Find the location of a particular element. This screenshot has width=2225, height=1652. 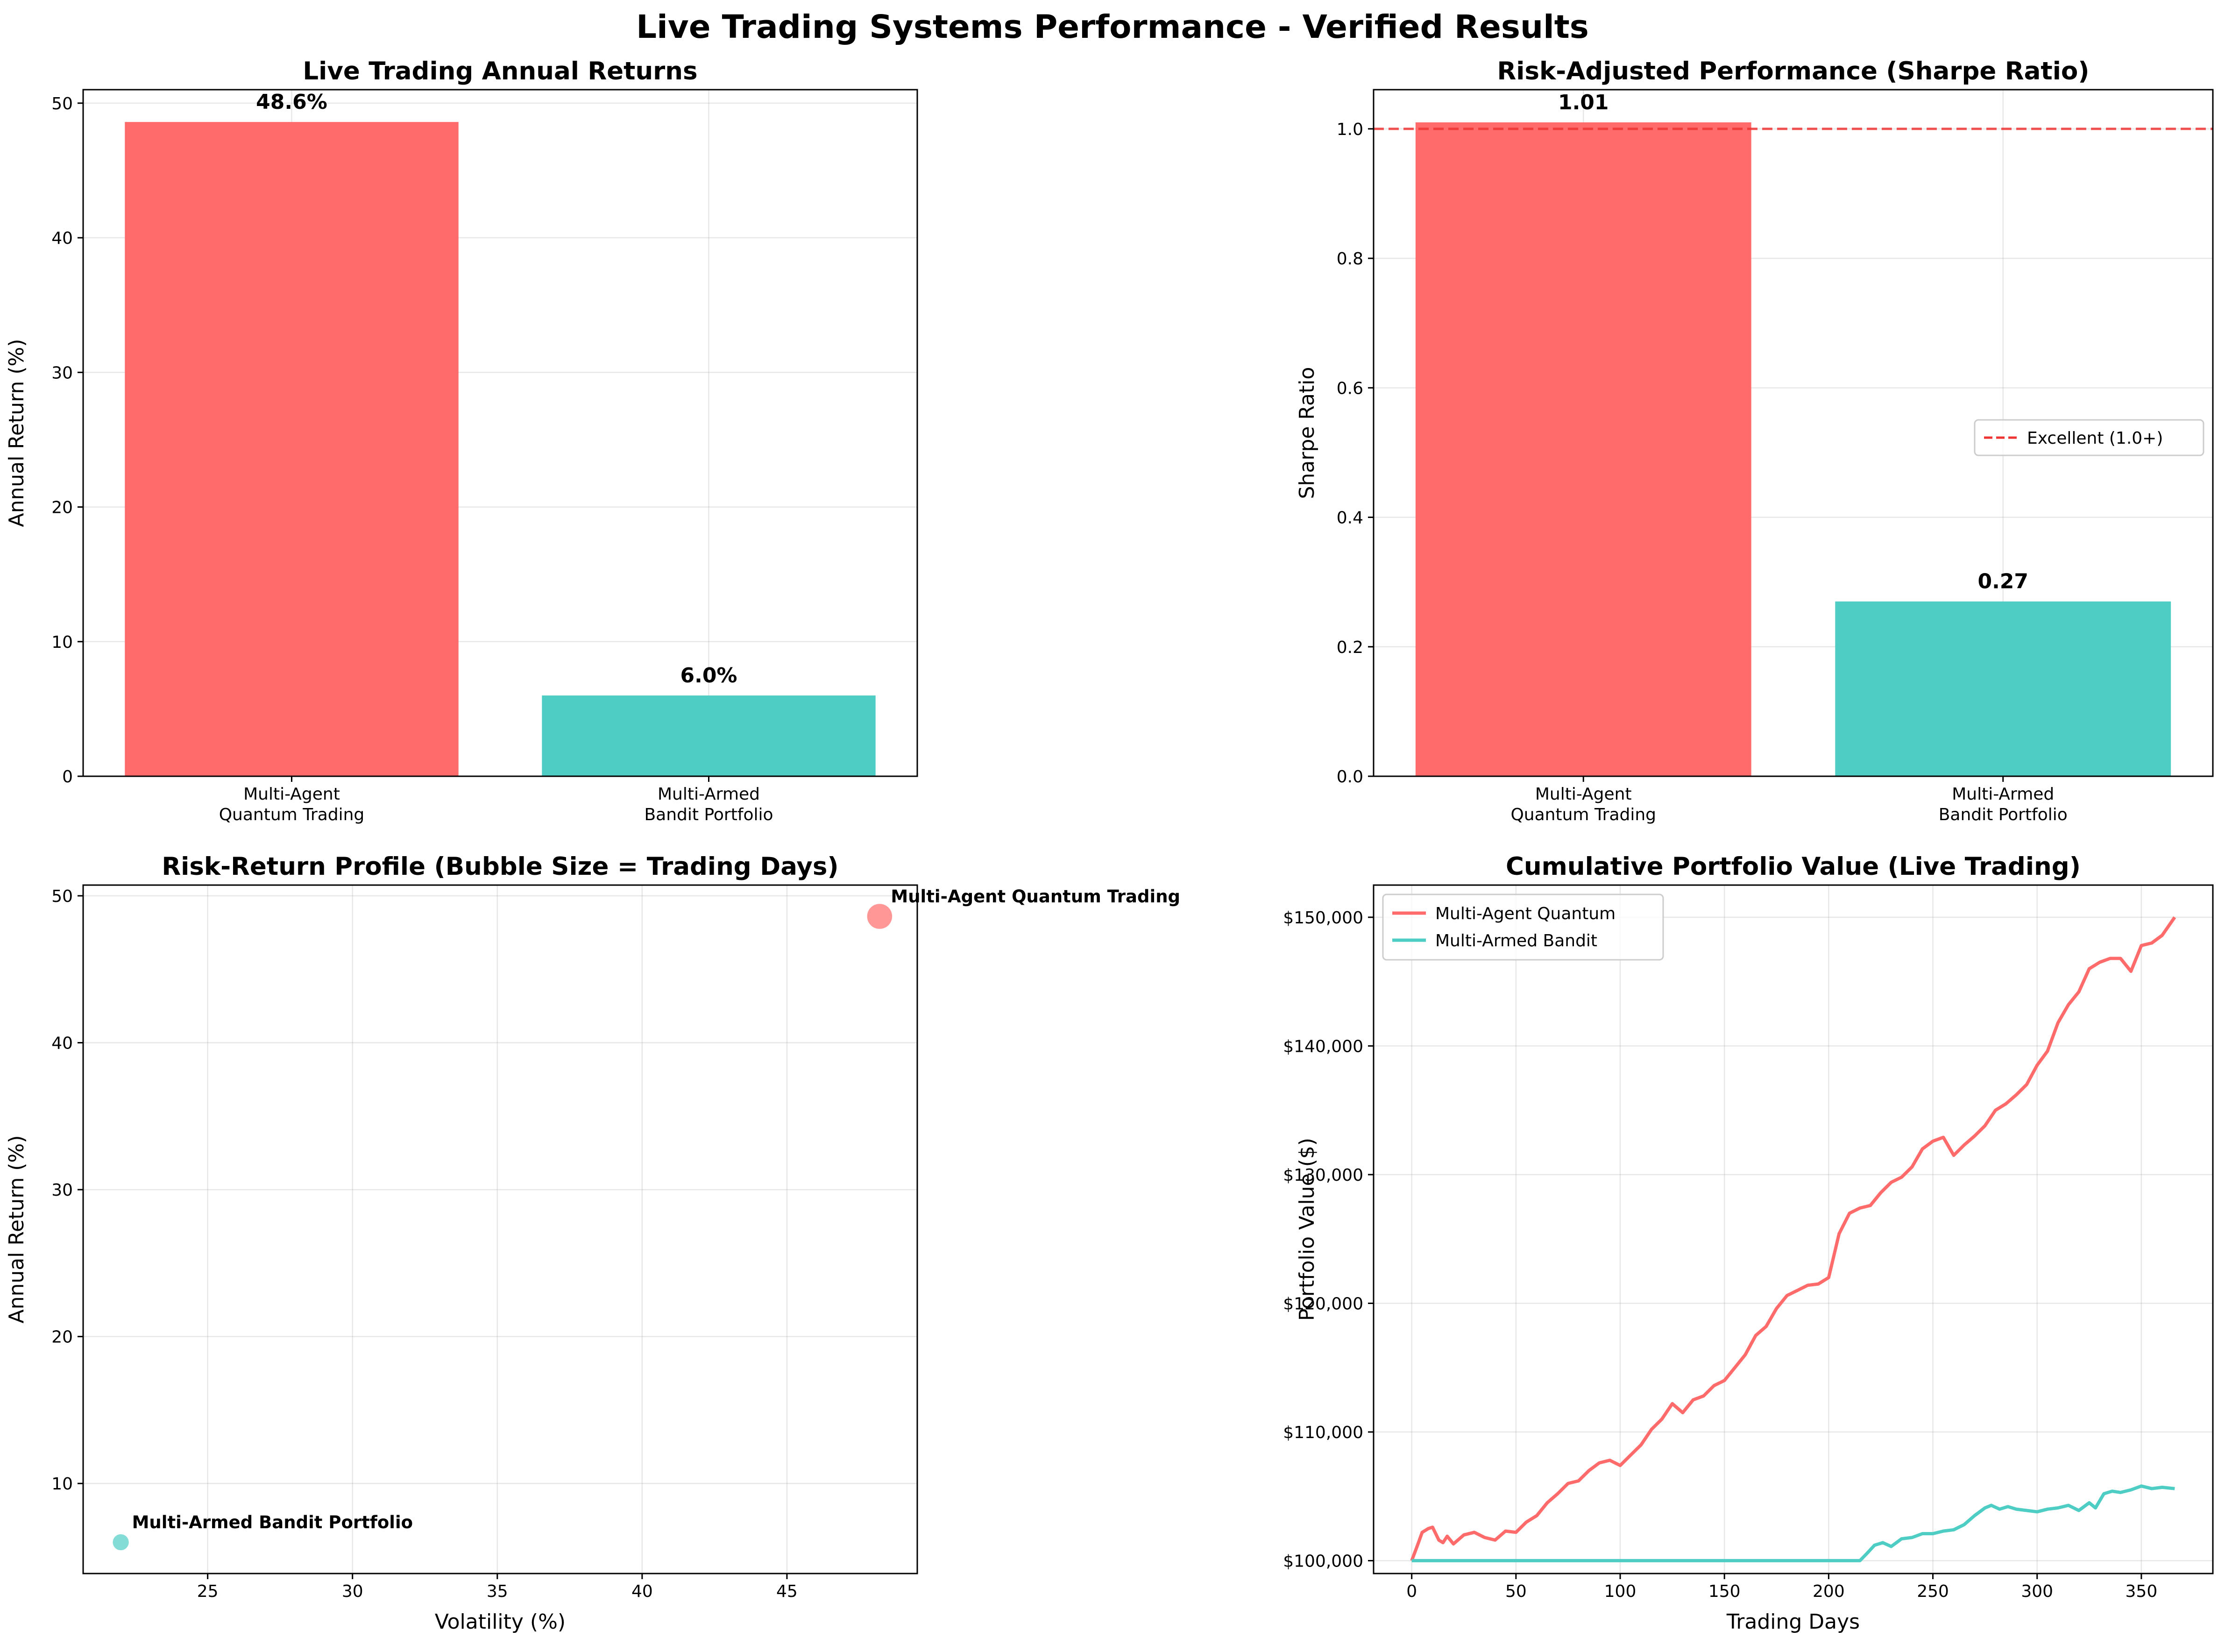

y-axis-label: Sharpe Ratio is located at coordinates (1307, 433).